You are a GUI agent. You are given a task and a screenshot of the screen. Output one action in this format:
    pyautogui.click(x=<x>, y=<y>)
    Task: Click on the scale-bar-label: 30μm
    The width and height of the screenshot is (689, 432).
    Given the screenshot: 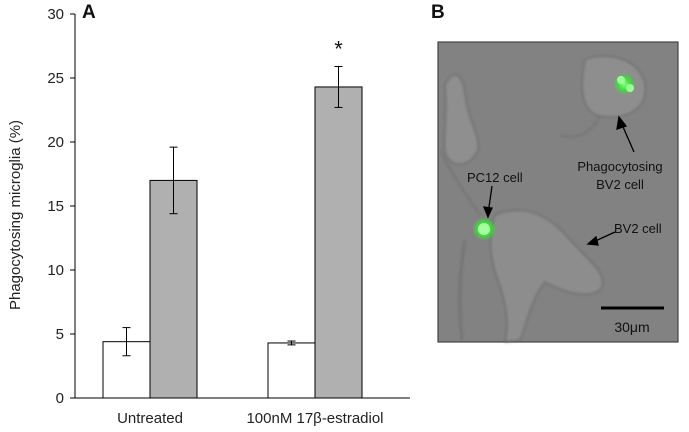 What is the action you would take?
    pyautogui.click(x=631, y=327)
    